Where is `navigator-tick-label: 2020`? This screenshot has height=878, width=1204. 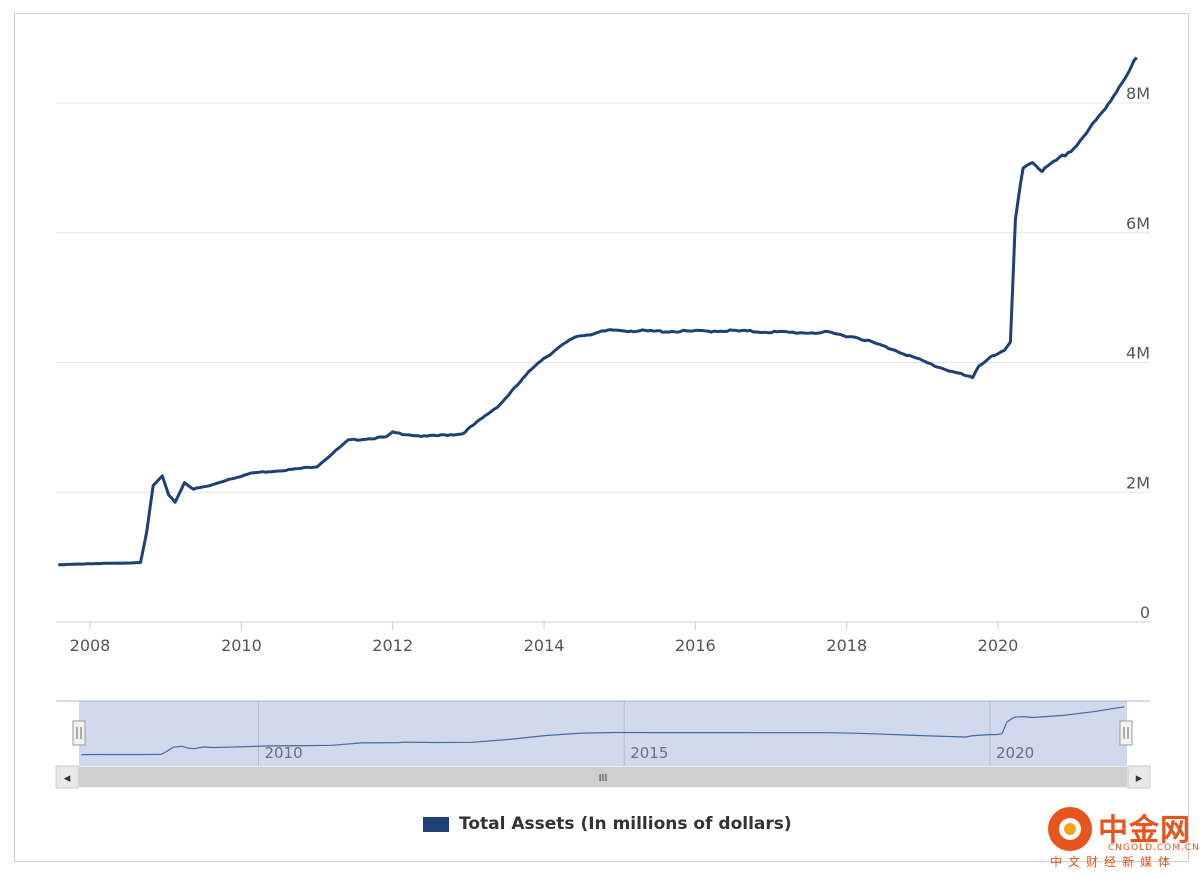 navigator-tick-label: 2020 is located at coordinates (1015, 753).